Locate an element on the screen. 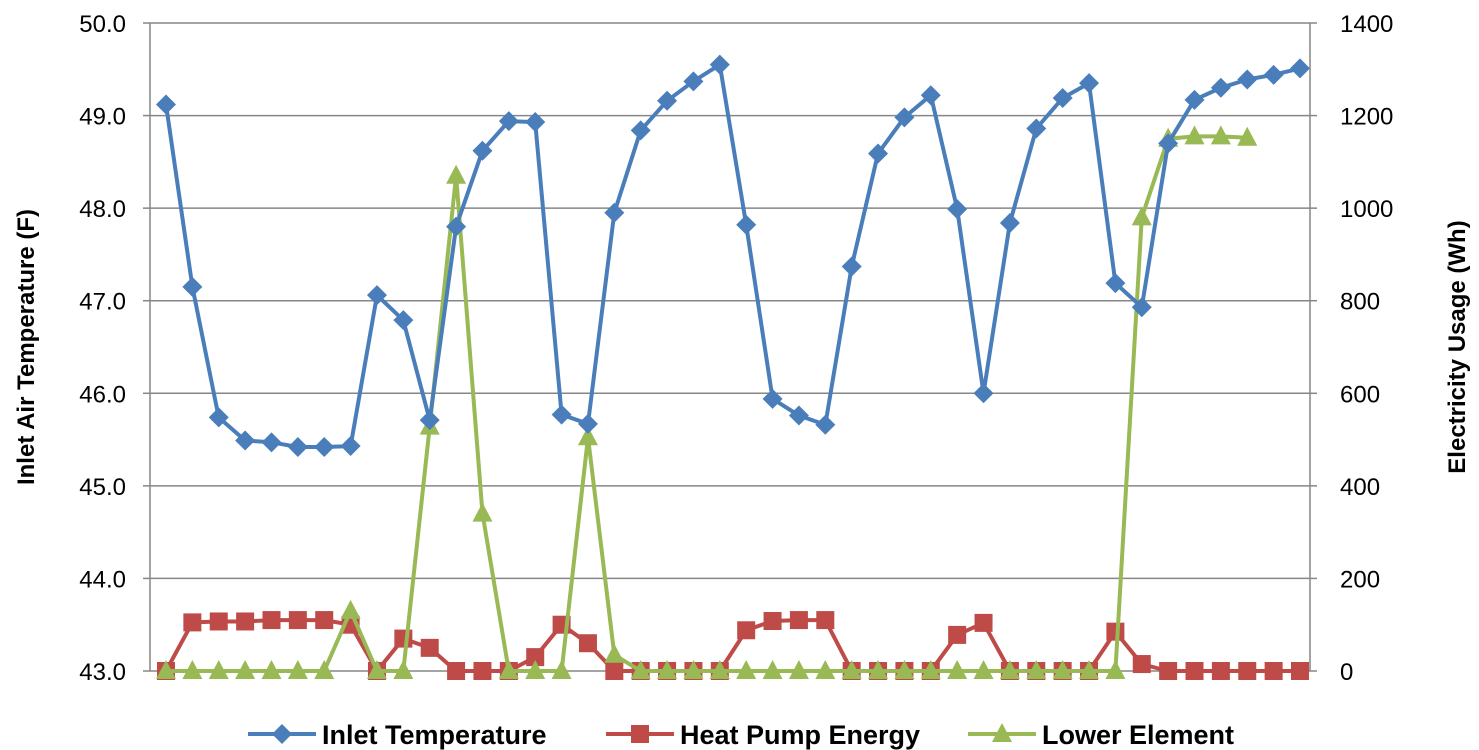 The height and width of the screenshot is (750, 1479). legend-item: Heat Pump Energy is located at coordinates (763, 735).